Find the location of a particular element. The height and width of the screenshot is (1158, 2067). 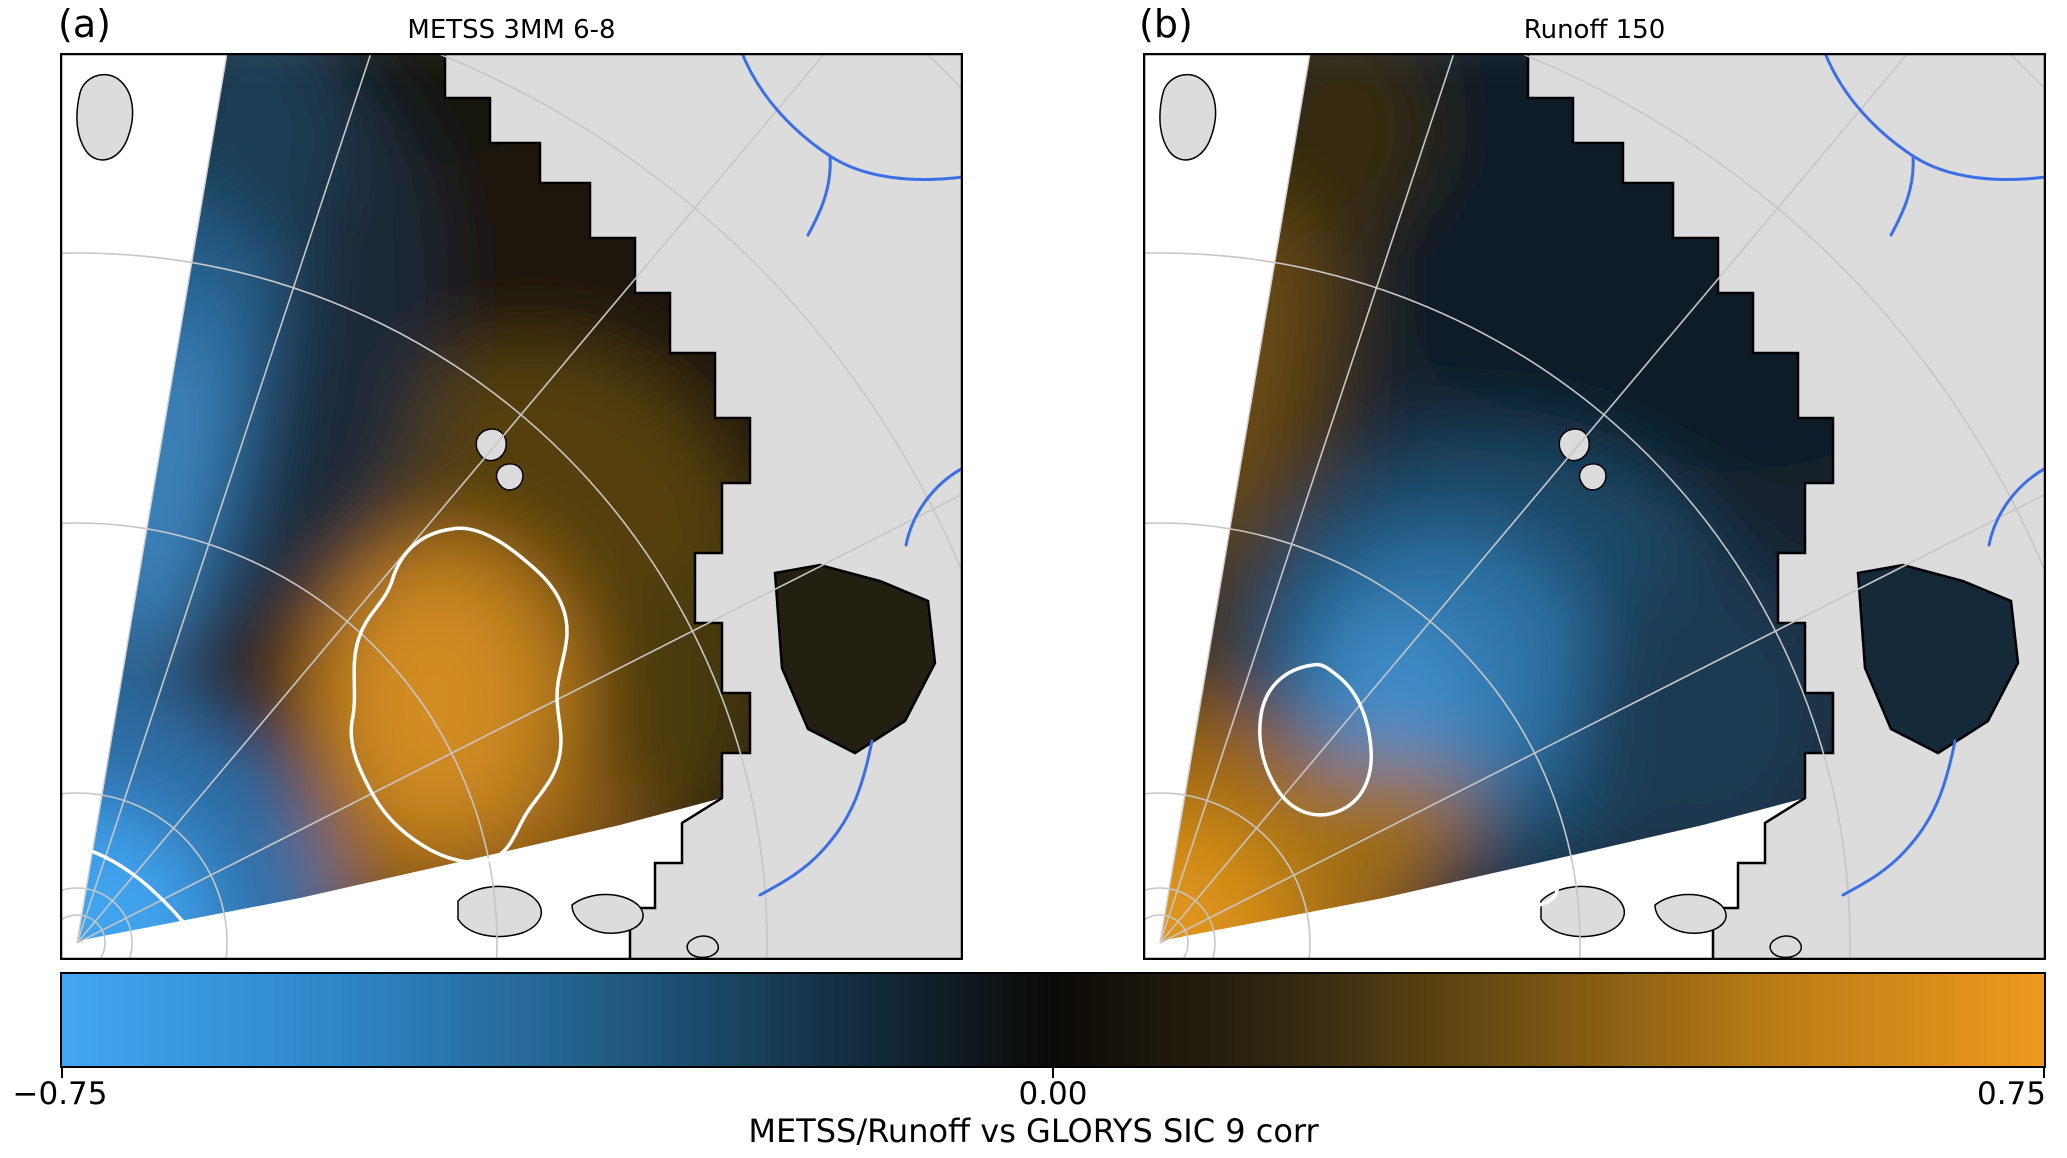

colorbar-tick-label-max: 0.75 is located at coordinates (2011, 1094).